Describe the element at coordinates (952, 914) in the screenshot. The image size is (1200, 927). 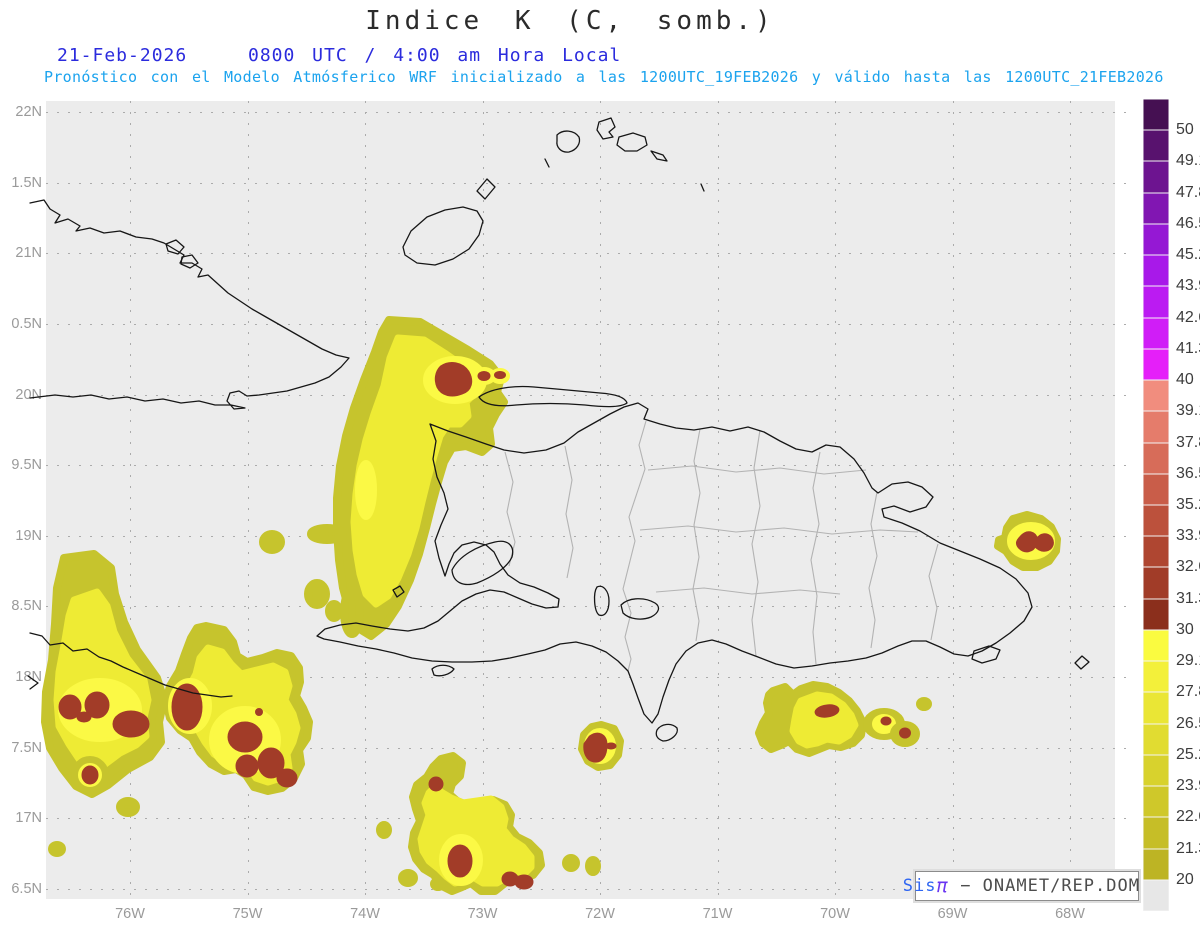
I see `lon-tick-label: 69W` at that location.